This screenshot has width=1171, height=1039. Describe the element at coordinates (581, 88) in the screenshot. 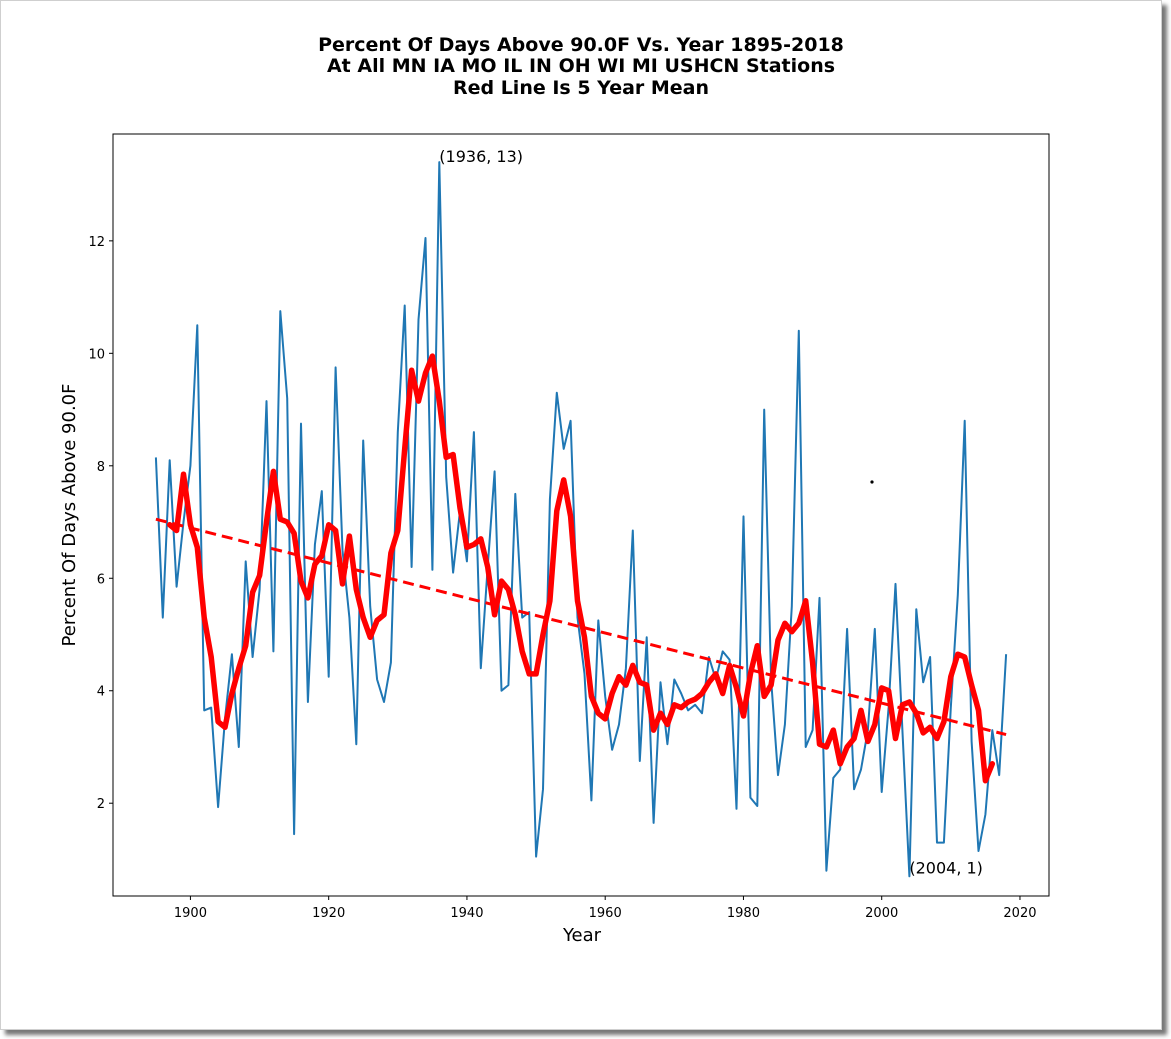

I see `title-line-3: Red Line Is 5 Year Mean` at that location.